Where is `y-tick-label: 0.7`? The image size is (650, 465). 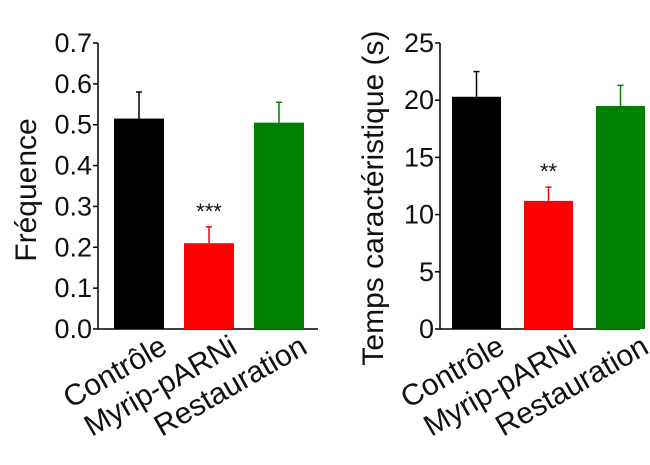
y-tick-label: 0.7 is located at coordinates (73, 43).